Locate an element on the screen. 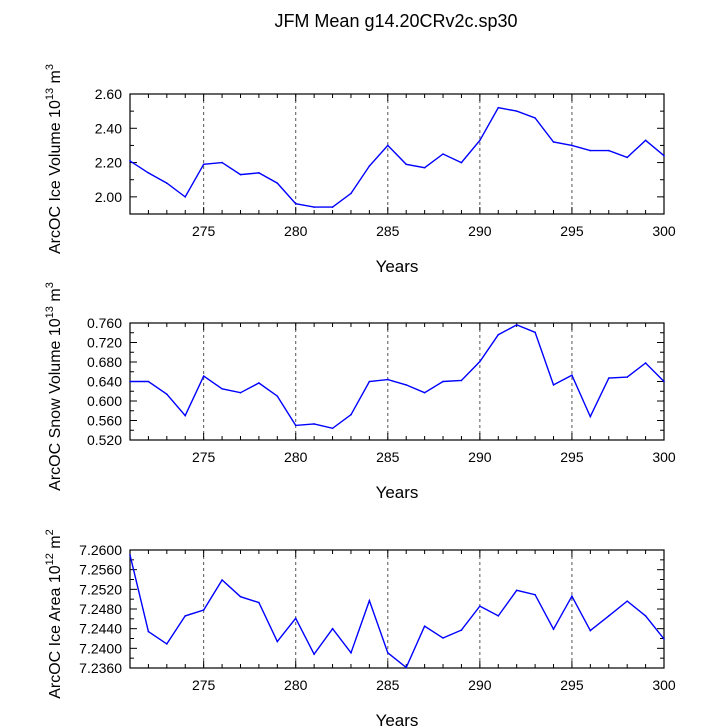 The height and width of the screenshot is (728, 718). y-tick-label: 0.680 is located at coordinates (104, 362).